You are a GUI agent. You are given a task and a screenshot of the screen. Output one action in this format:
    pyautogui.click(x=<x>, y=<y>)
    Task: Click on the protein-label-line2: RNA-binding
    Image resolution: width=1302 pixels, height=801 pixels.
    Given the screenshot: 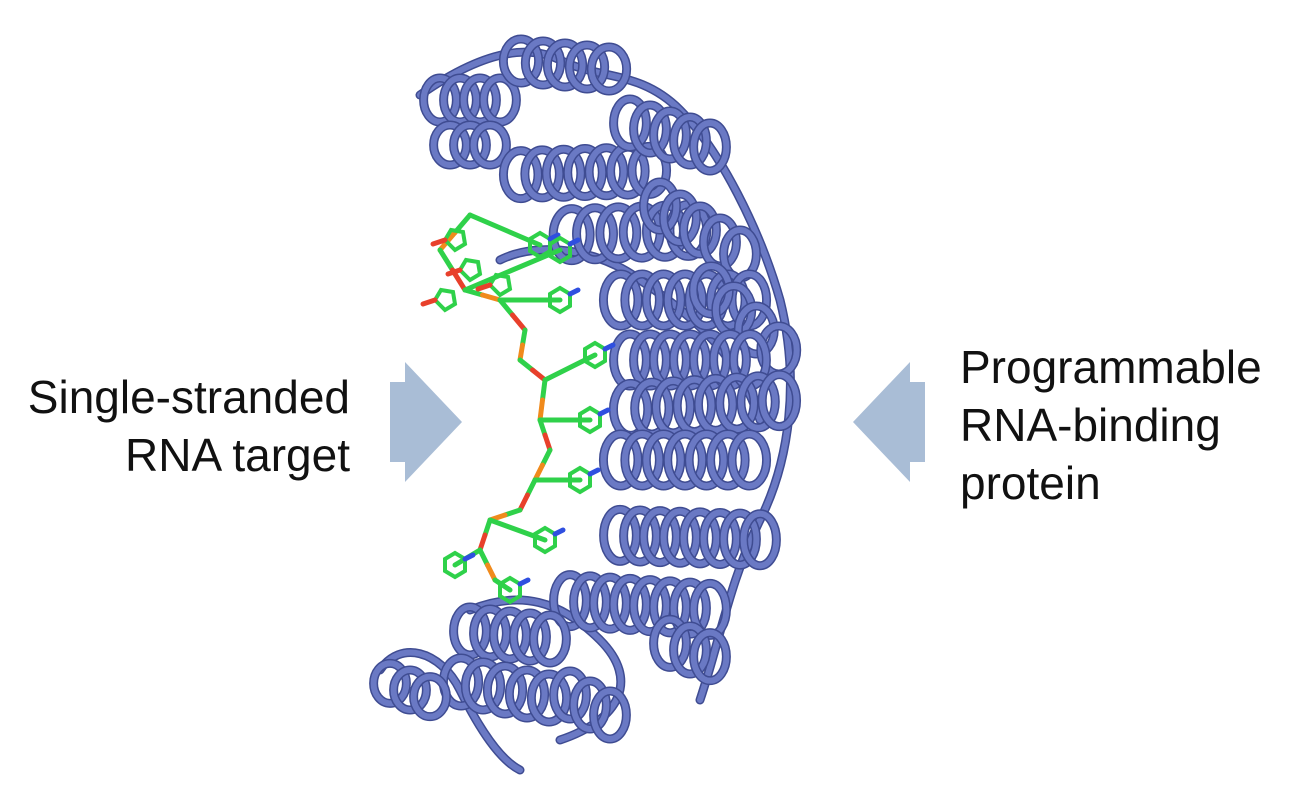 What is the action you would take?
    pyautogui.click(x=1090, y=425)
    